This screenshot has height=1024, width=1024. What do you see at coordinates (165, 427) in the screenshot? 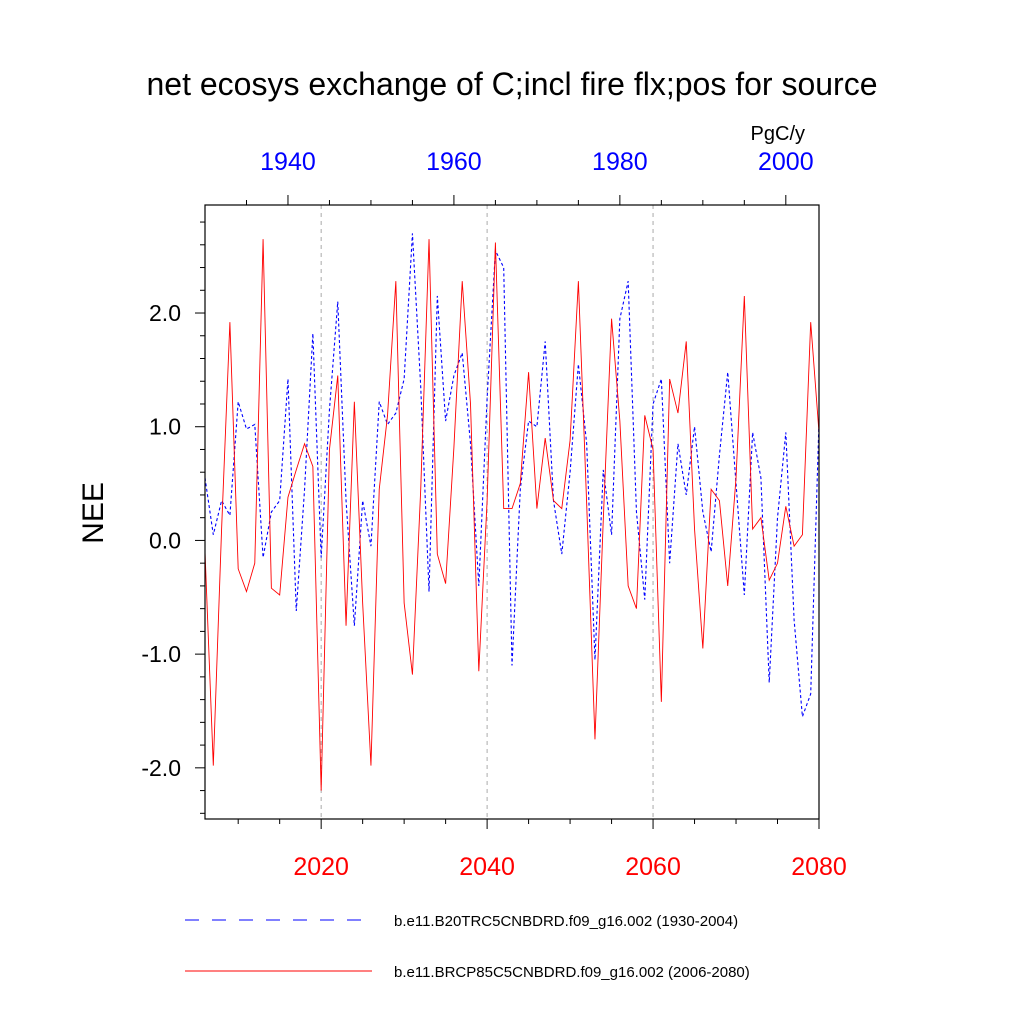
I see `y-tick-label-1.0: 1.0` at bounding box center [165, 427].